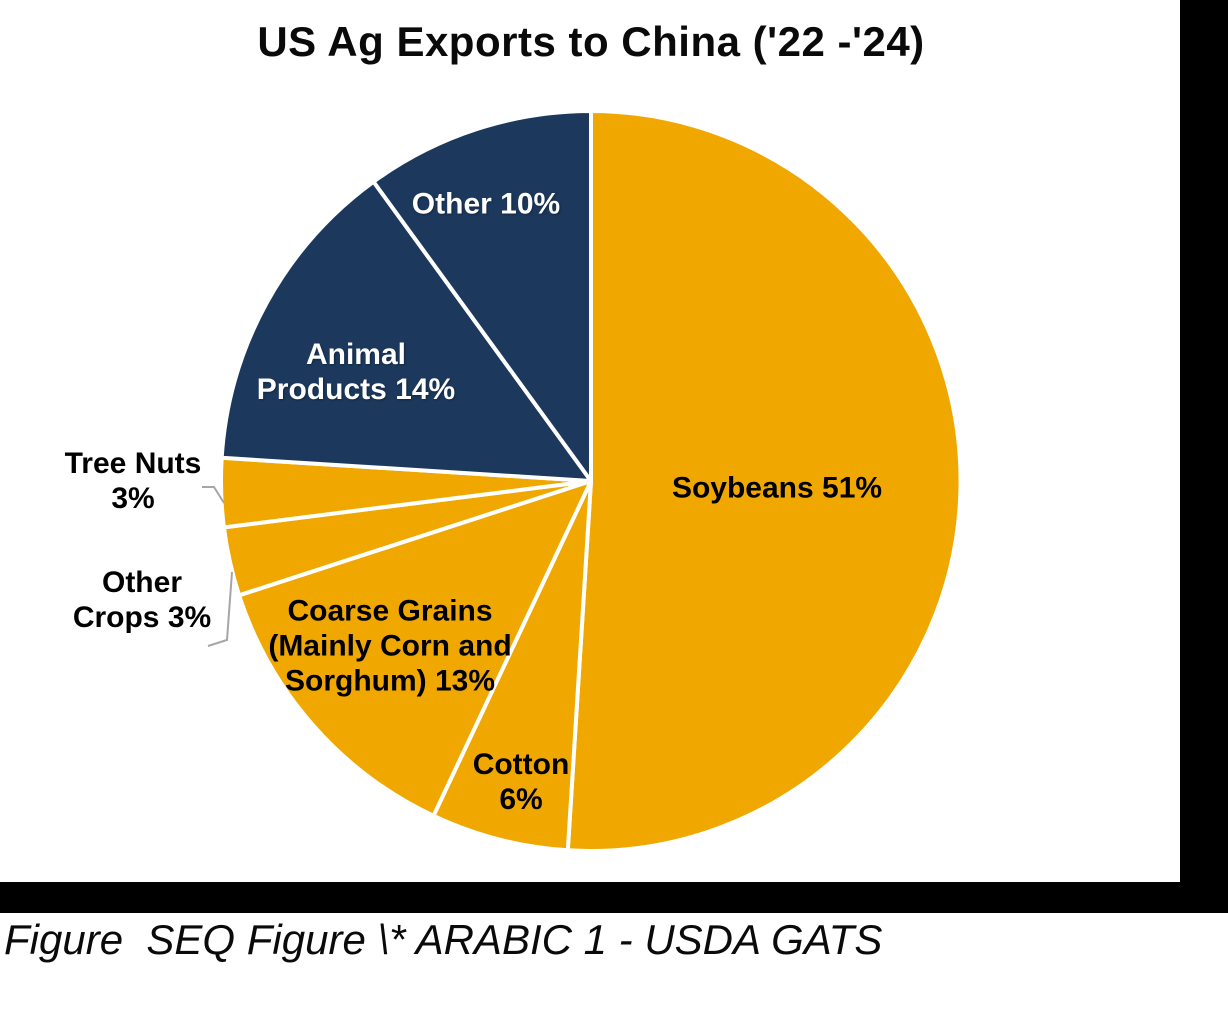 This screenshot has height=1013, width=1228. I want to click on leader-line-other-crops, so click(220, 609).